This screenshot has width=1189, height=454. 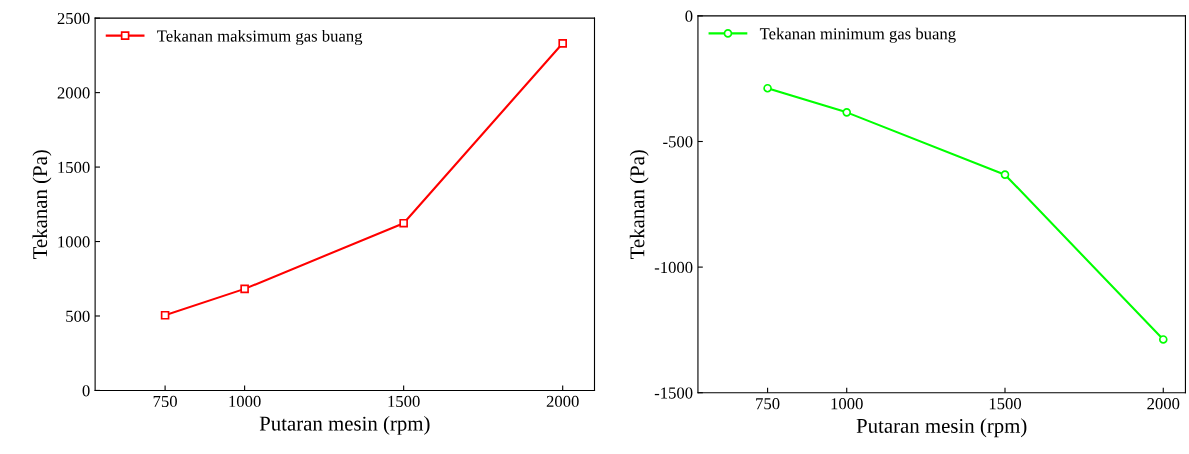 I want to click on y-tick-label: 2000, so click(x=73, y=93).